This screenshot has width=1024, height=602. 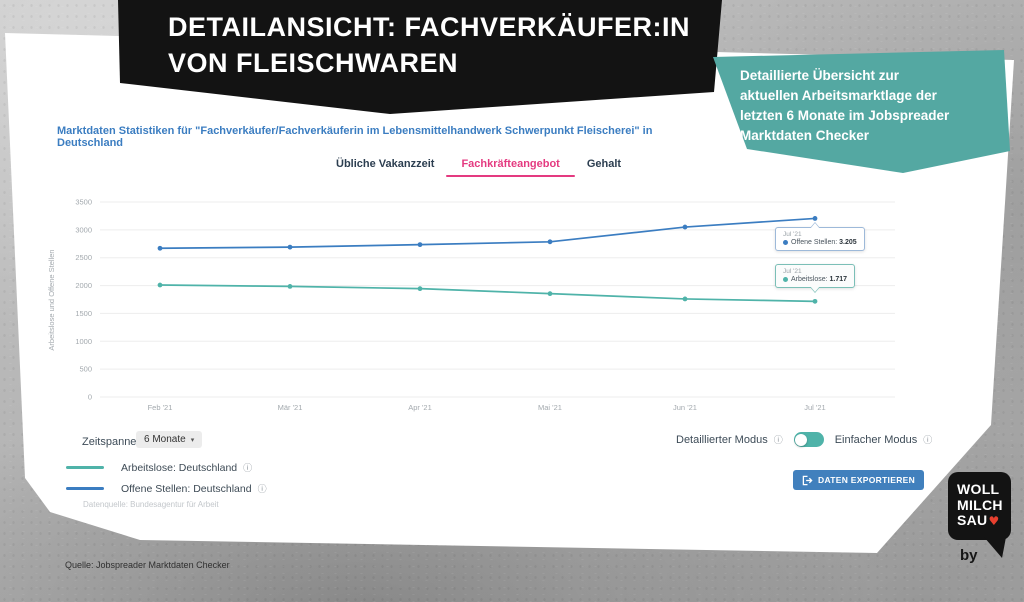 I want to click on zeitspanne-value: 6 Monate, so click(x=165, y=439).